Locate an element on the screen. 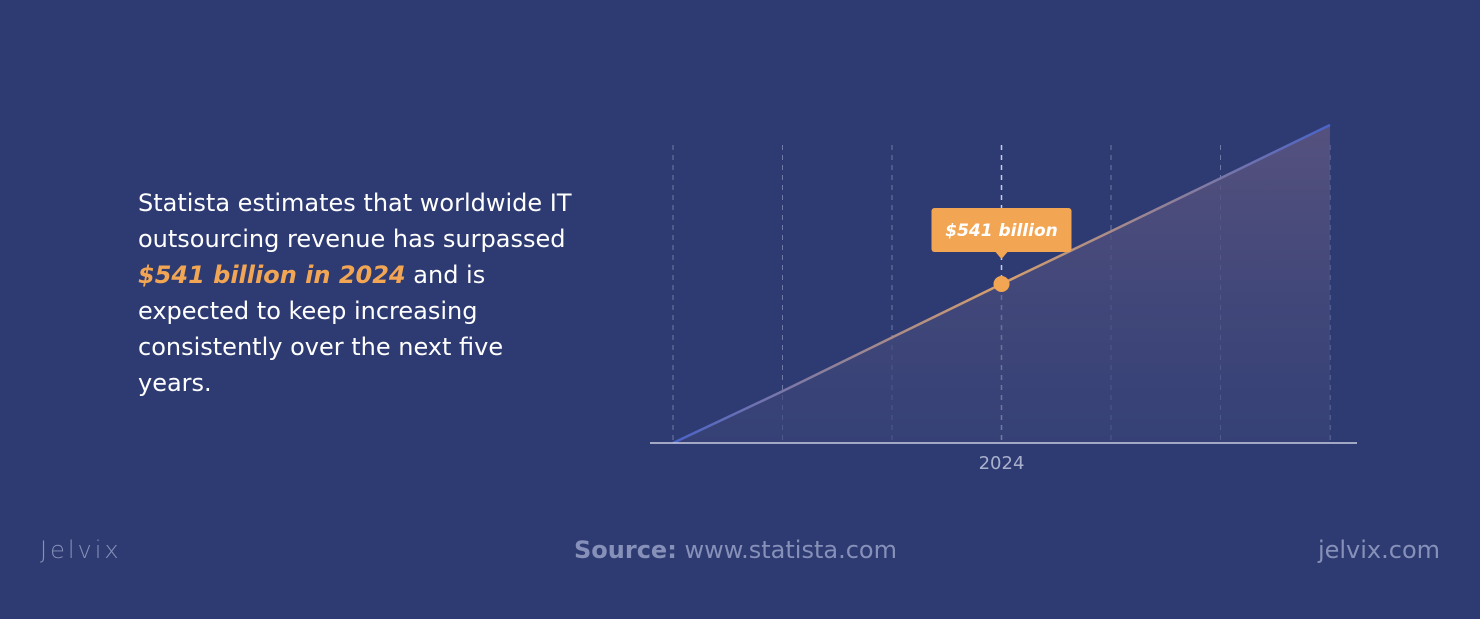 Image resolution: width=1480 pixels, height=619 pixels. logo: Jelvix is located at coordinates (81, 550).